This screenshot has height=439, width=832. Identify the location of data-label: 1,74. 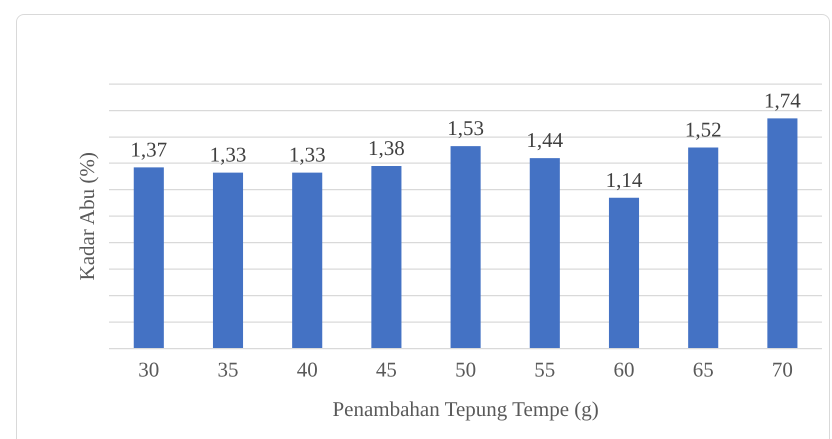
(783, 100).